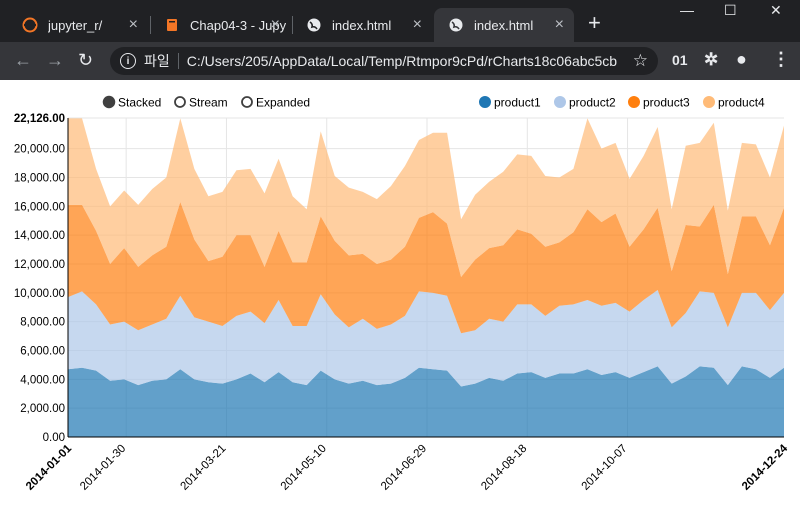 This screenshot has width=800, height=511. I want to click on mode-stream-label: Stream, so click(208, 103).